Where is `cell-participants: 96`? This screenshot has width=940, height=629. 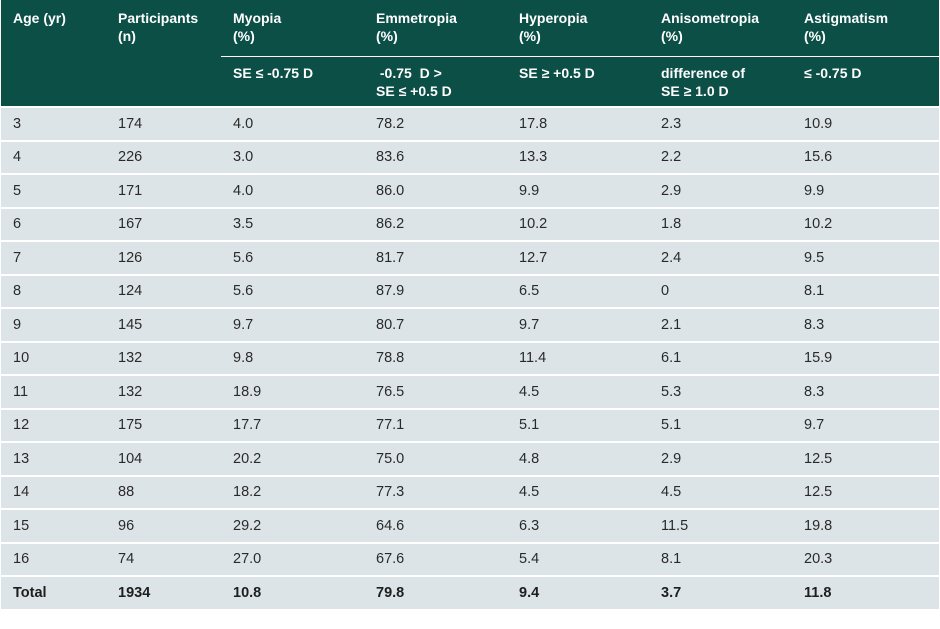 cell-participants: 96 is located at coordinates (163, 525).